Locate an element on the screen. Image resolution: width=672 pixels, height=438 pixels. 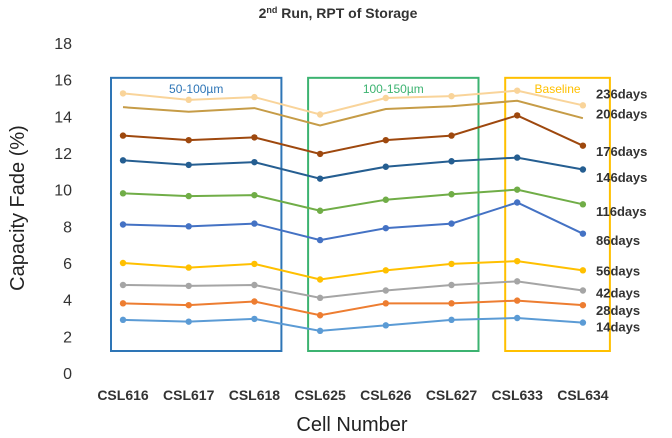
y-tick-label: 4 is located at coordinates (67, 301).